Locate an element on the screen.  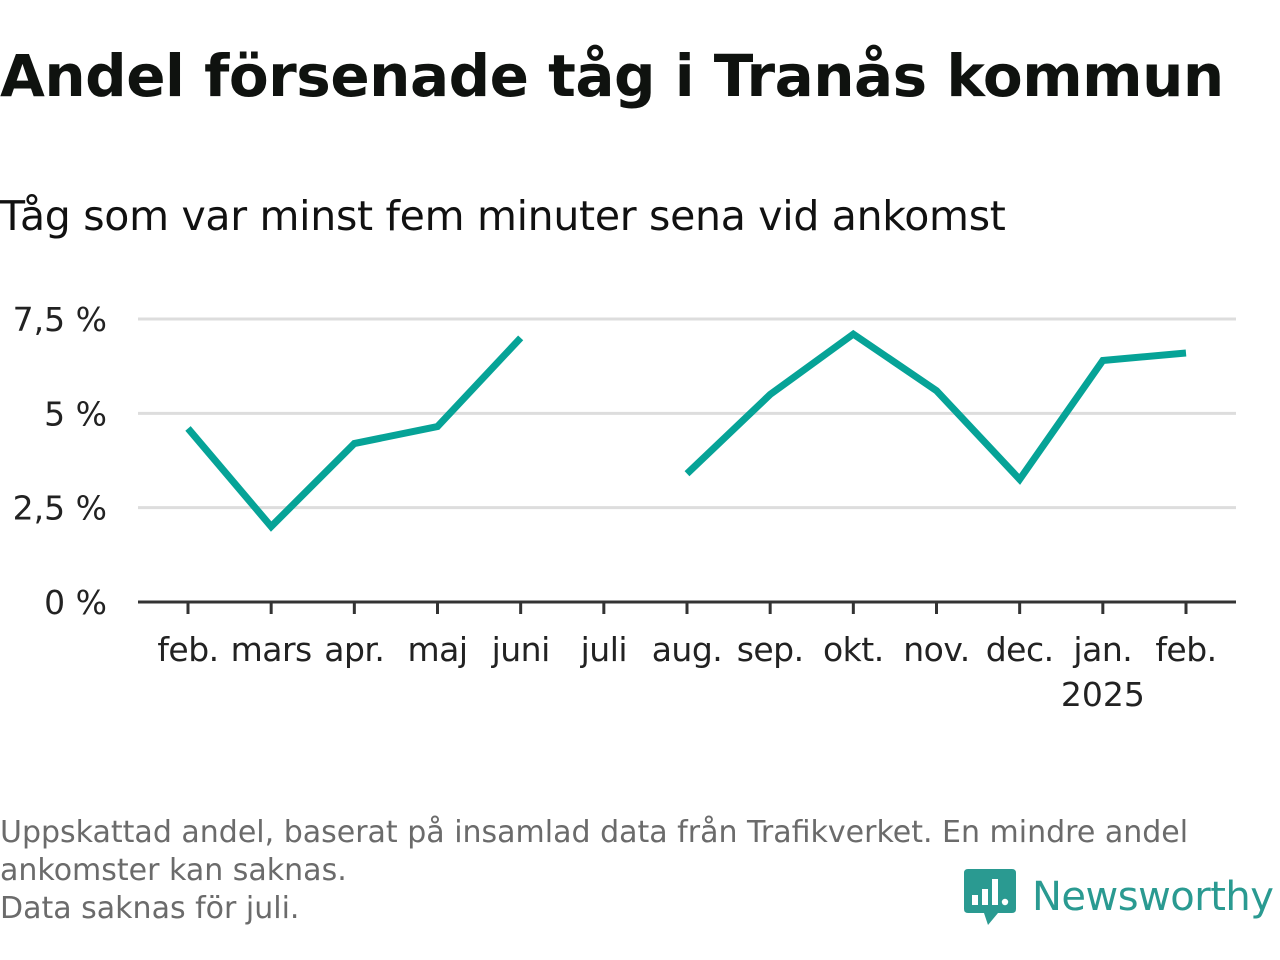
x-tick-label: jan. is located at coordinates (1102, 649).